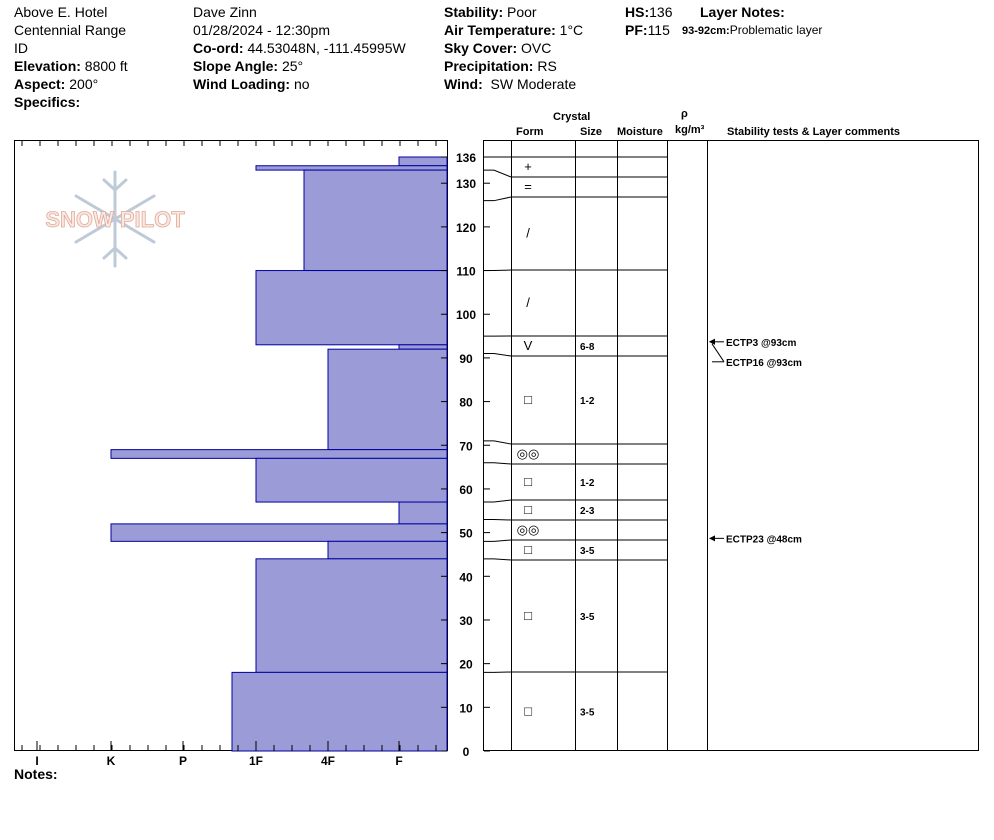 This screenshot has height=840, width=994. I want to click on range-name: Centennial Range, so click(70, 30).